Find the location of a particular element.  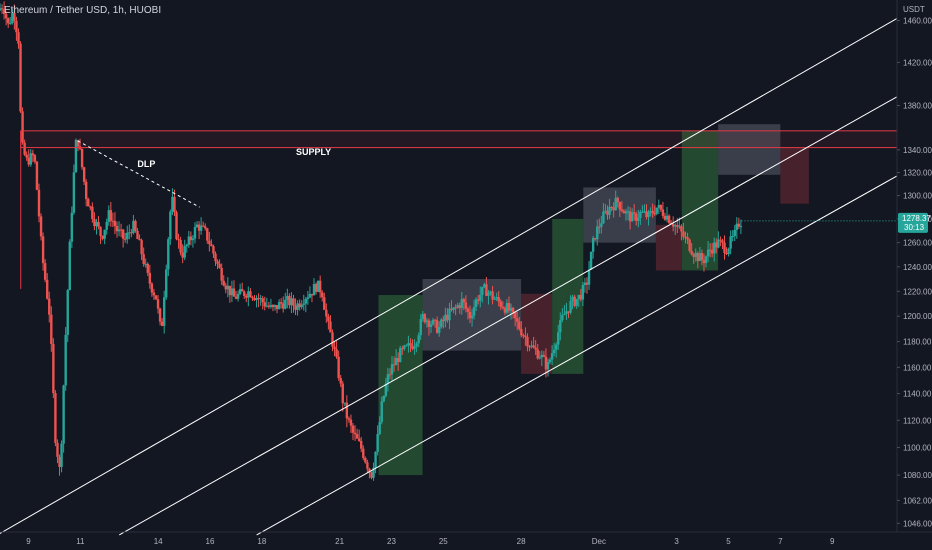

time-axis: 9 11 14 16 18 21 23 25 28 Dec 3 5 7 9 is located at coordinates (430, 541).